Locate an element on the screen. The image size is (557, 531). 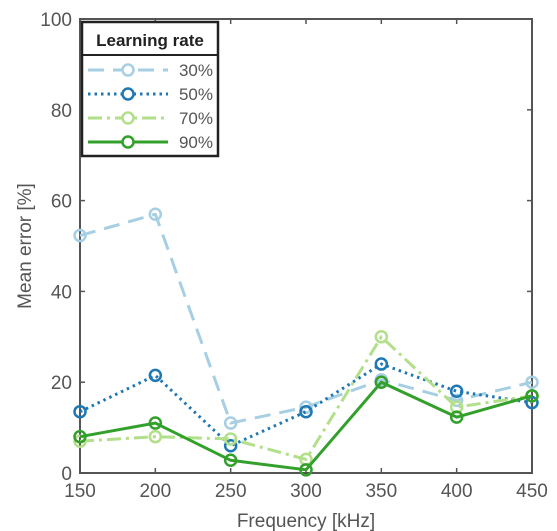
legend-label: 30% is located at coordinates (196, 70).